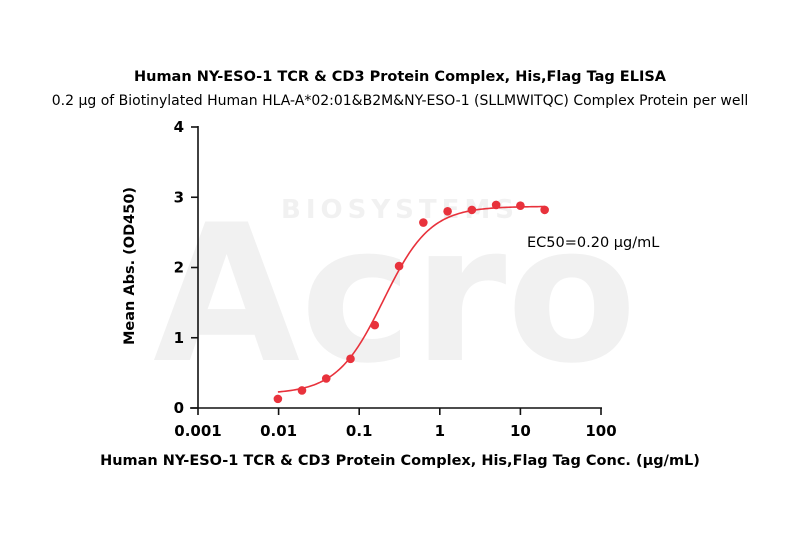 The width and height of the screenshot is (800, 560). What do you see at coordinates (130, 266) in the screenshot?
I see `y-axis-label: Mean Abs. (OD450)` at bounding box center [130, 266].